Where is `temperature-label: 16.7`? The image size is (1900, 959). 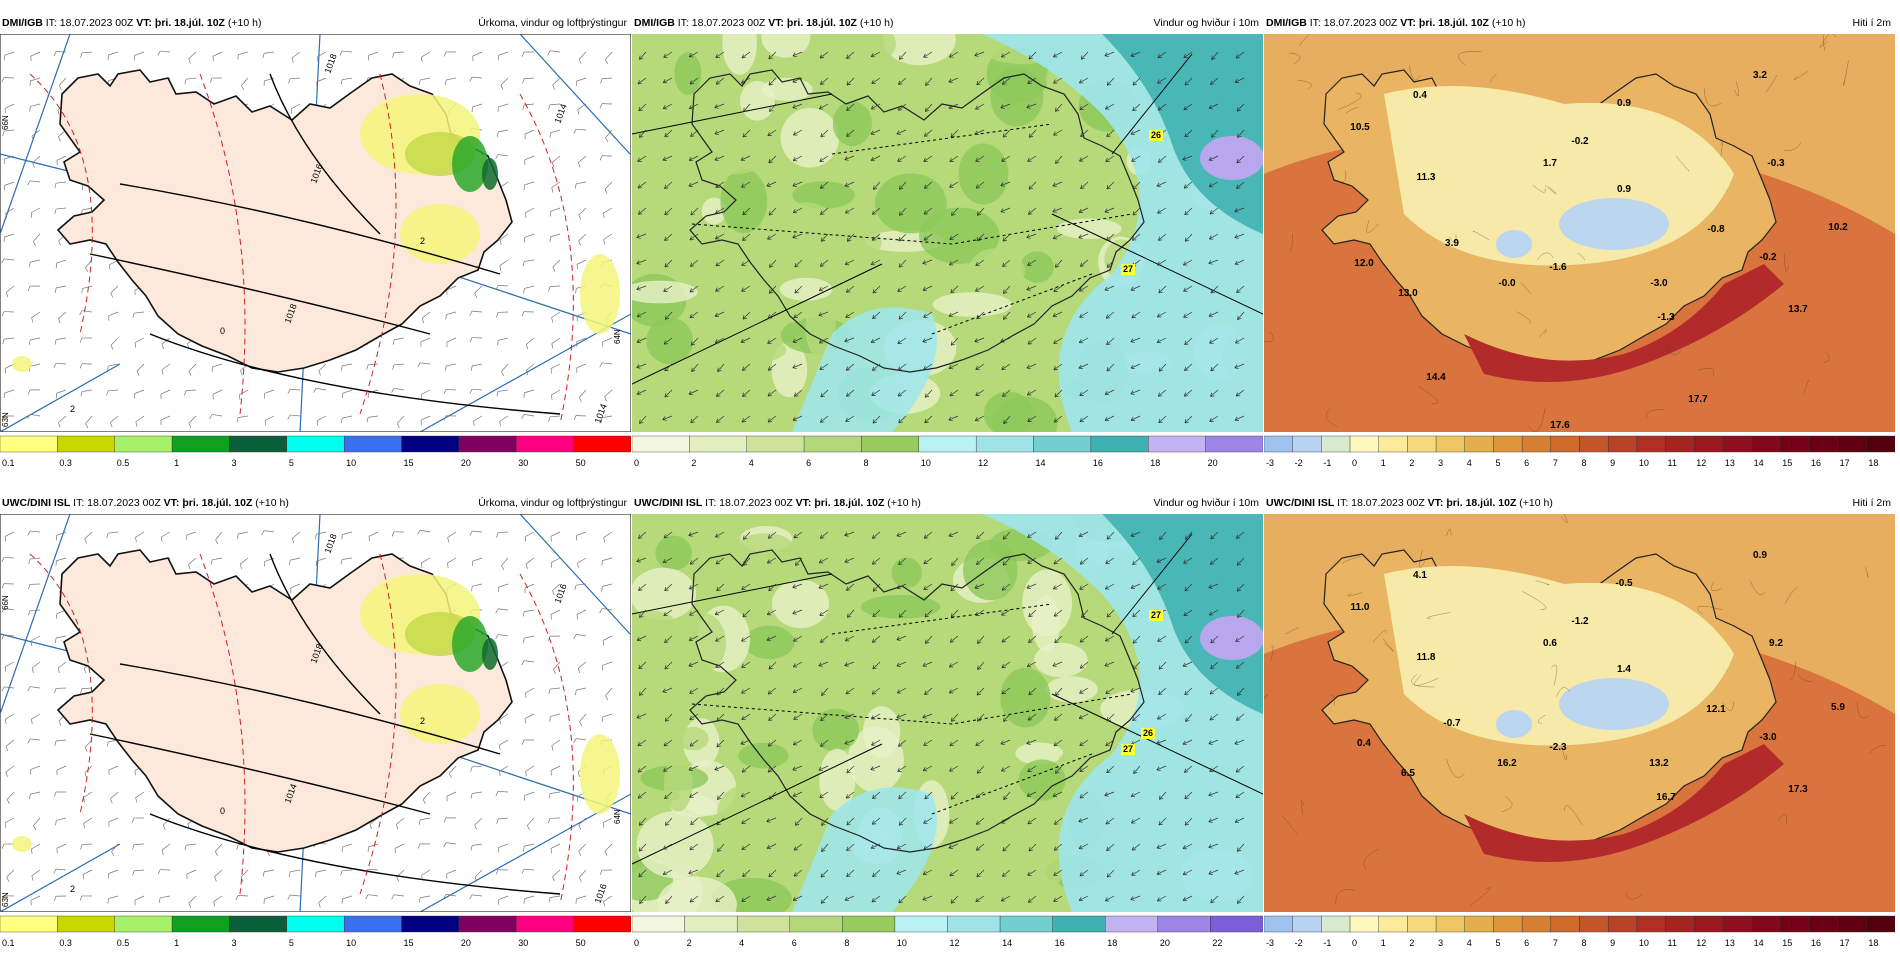
temperature-label: 16.7 is located at coordinates (1666, 797).